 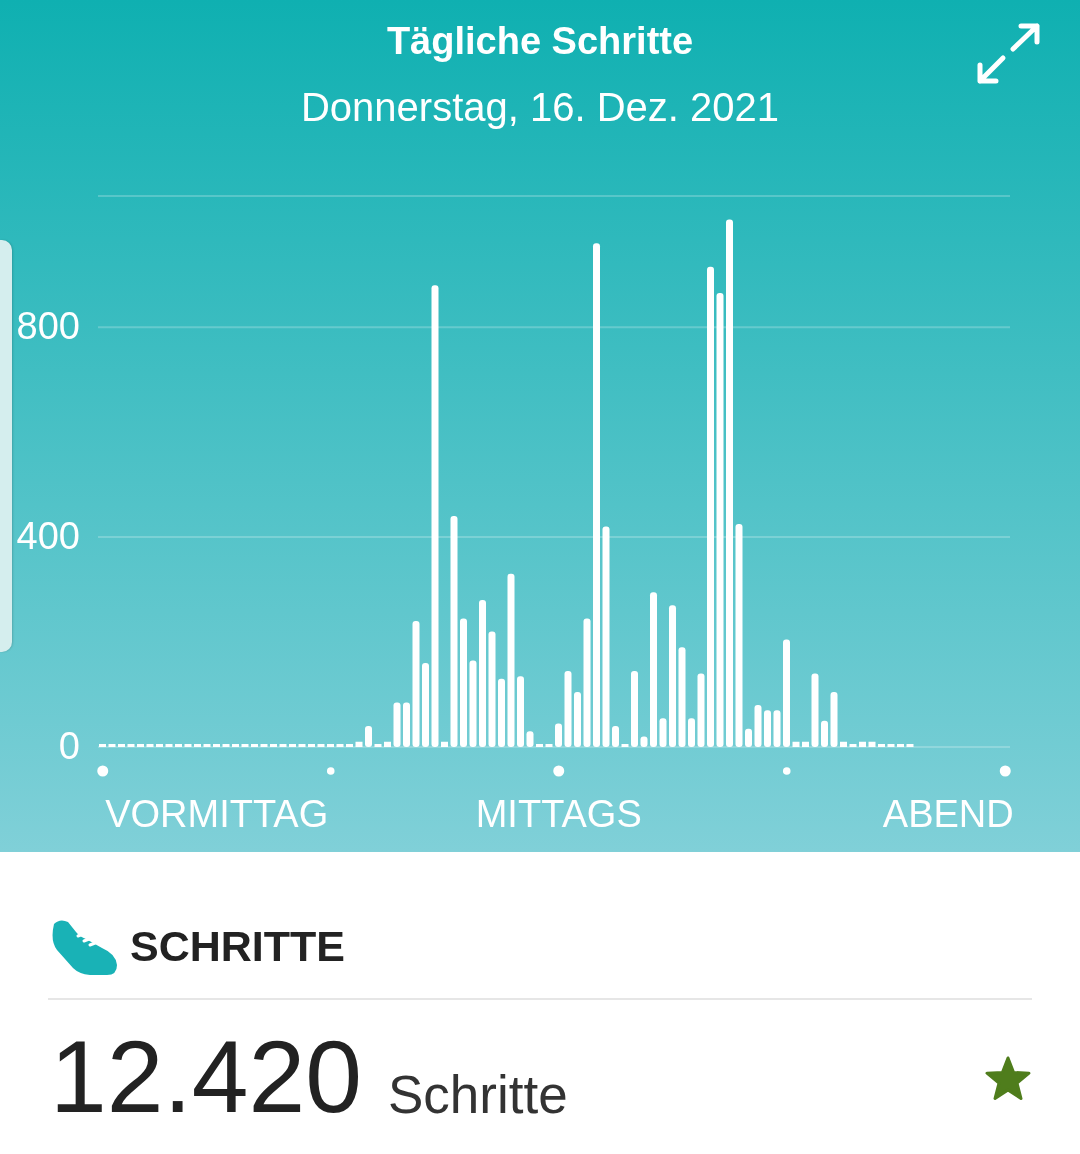 I want to click on y-tick-label: 400, so click(x=48, y=536).